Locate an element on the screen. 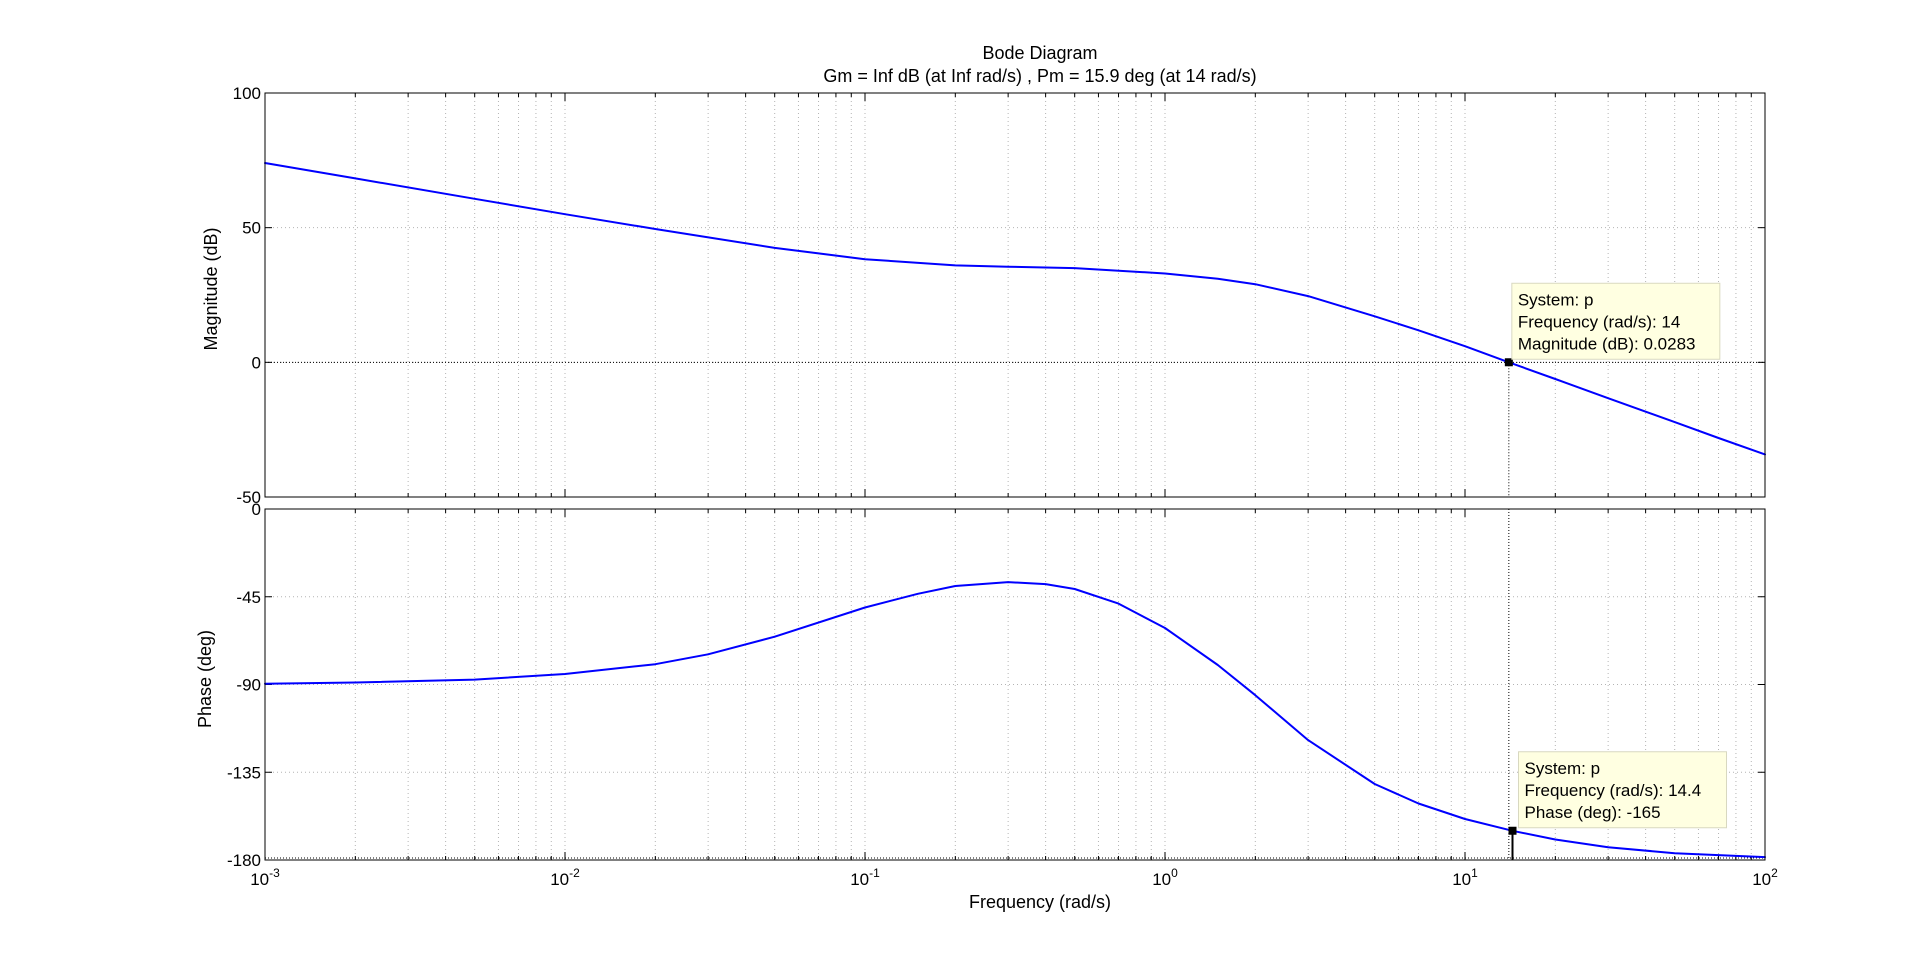 This screenshot has height=961, width=1921. x-axis-label: Frequency (rad/s) is located at coordinates (1040, 902).